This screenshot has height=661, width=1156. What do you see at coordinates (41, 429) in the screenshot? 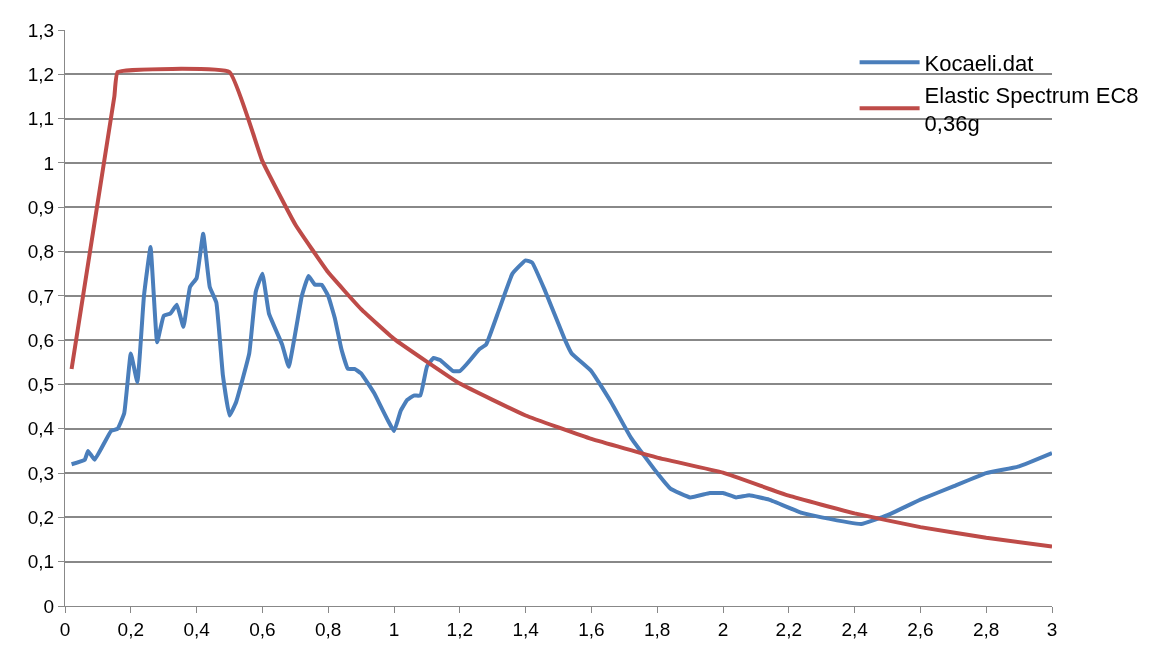
I see `y-tick-label: 0,4` at bounding box center [41, 429].